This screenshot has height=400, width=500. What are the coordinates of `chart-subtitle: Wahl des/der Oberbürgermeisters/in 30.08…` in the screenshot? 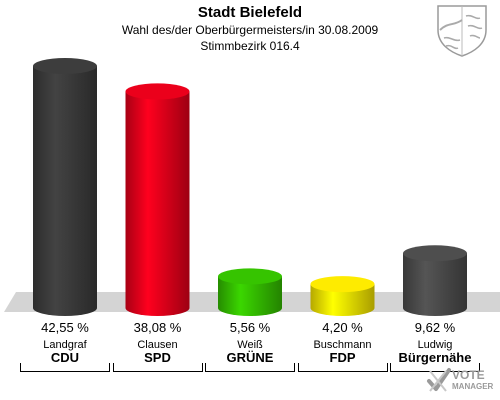 It's located at (250, 30).